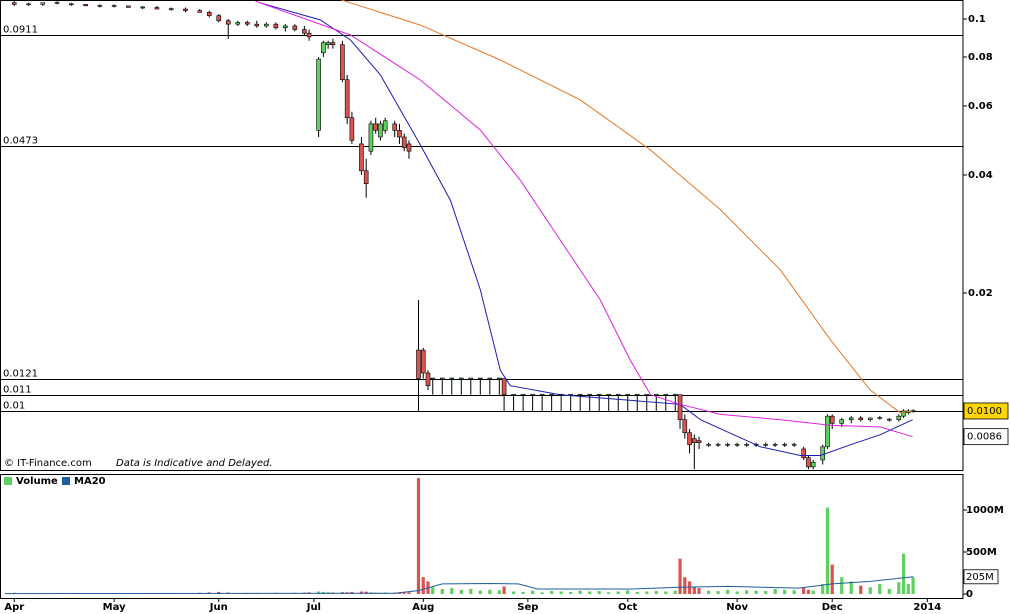  What do you see at coordinates (980, 57) in the screenshot?
I see `y-tick-label: 0.08` at bounding box center [980, 57].